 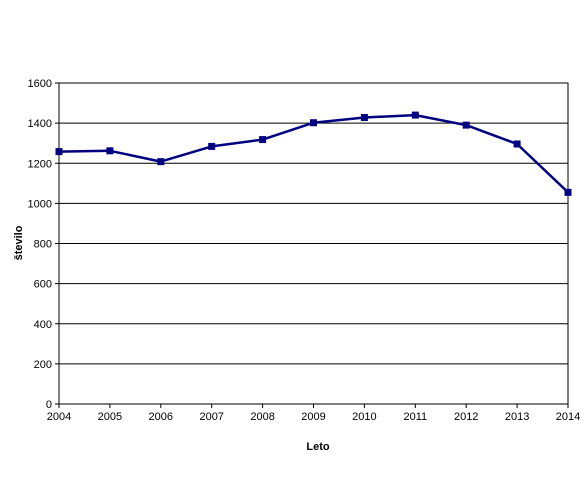 I want to click on x-tick-label: 2010, so click(x=364, y=417).